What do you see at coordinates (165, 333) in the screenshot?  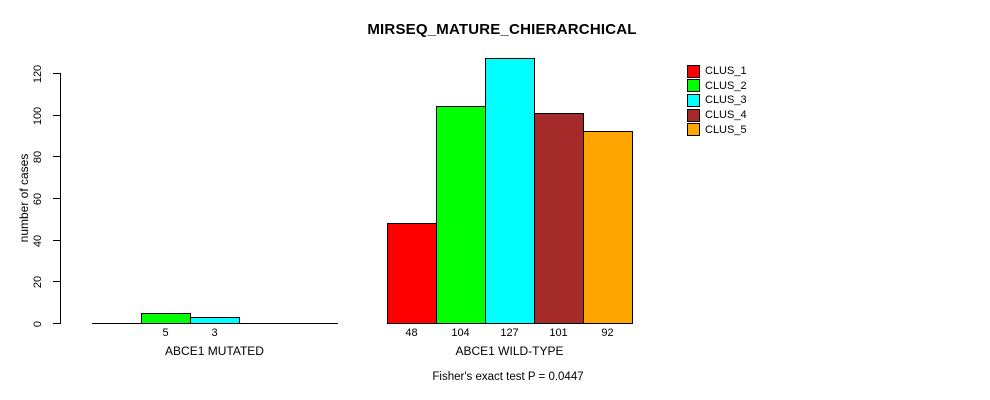 I see `bar-value-label: 5` at bounding box center [165, 333].